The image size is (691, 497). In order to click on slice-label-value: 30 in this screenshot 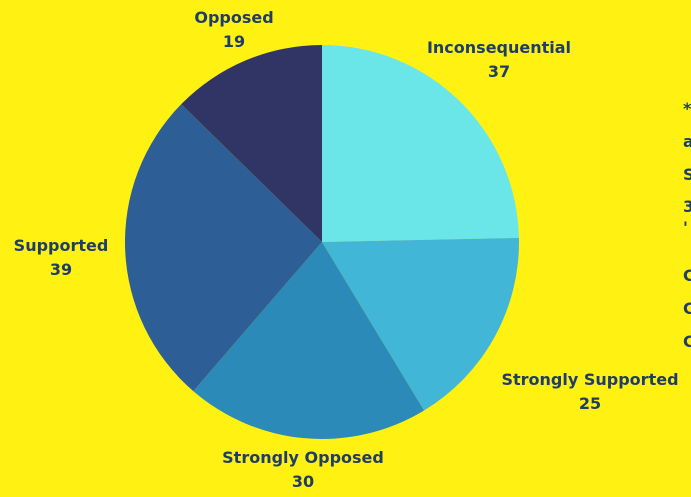, I will do `click(303, 481)`.